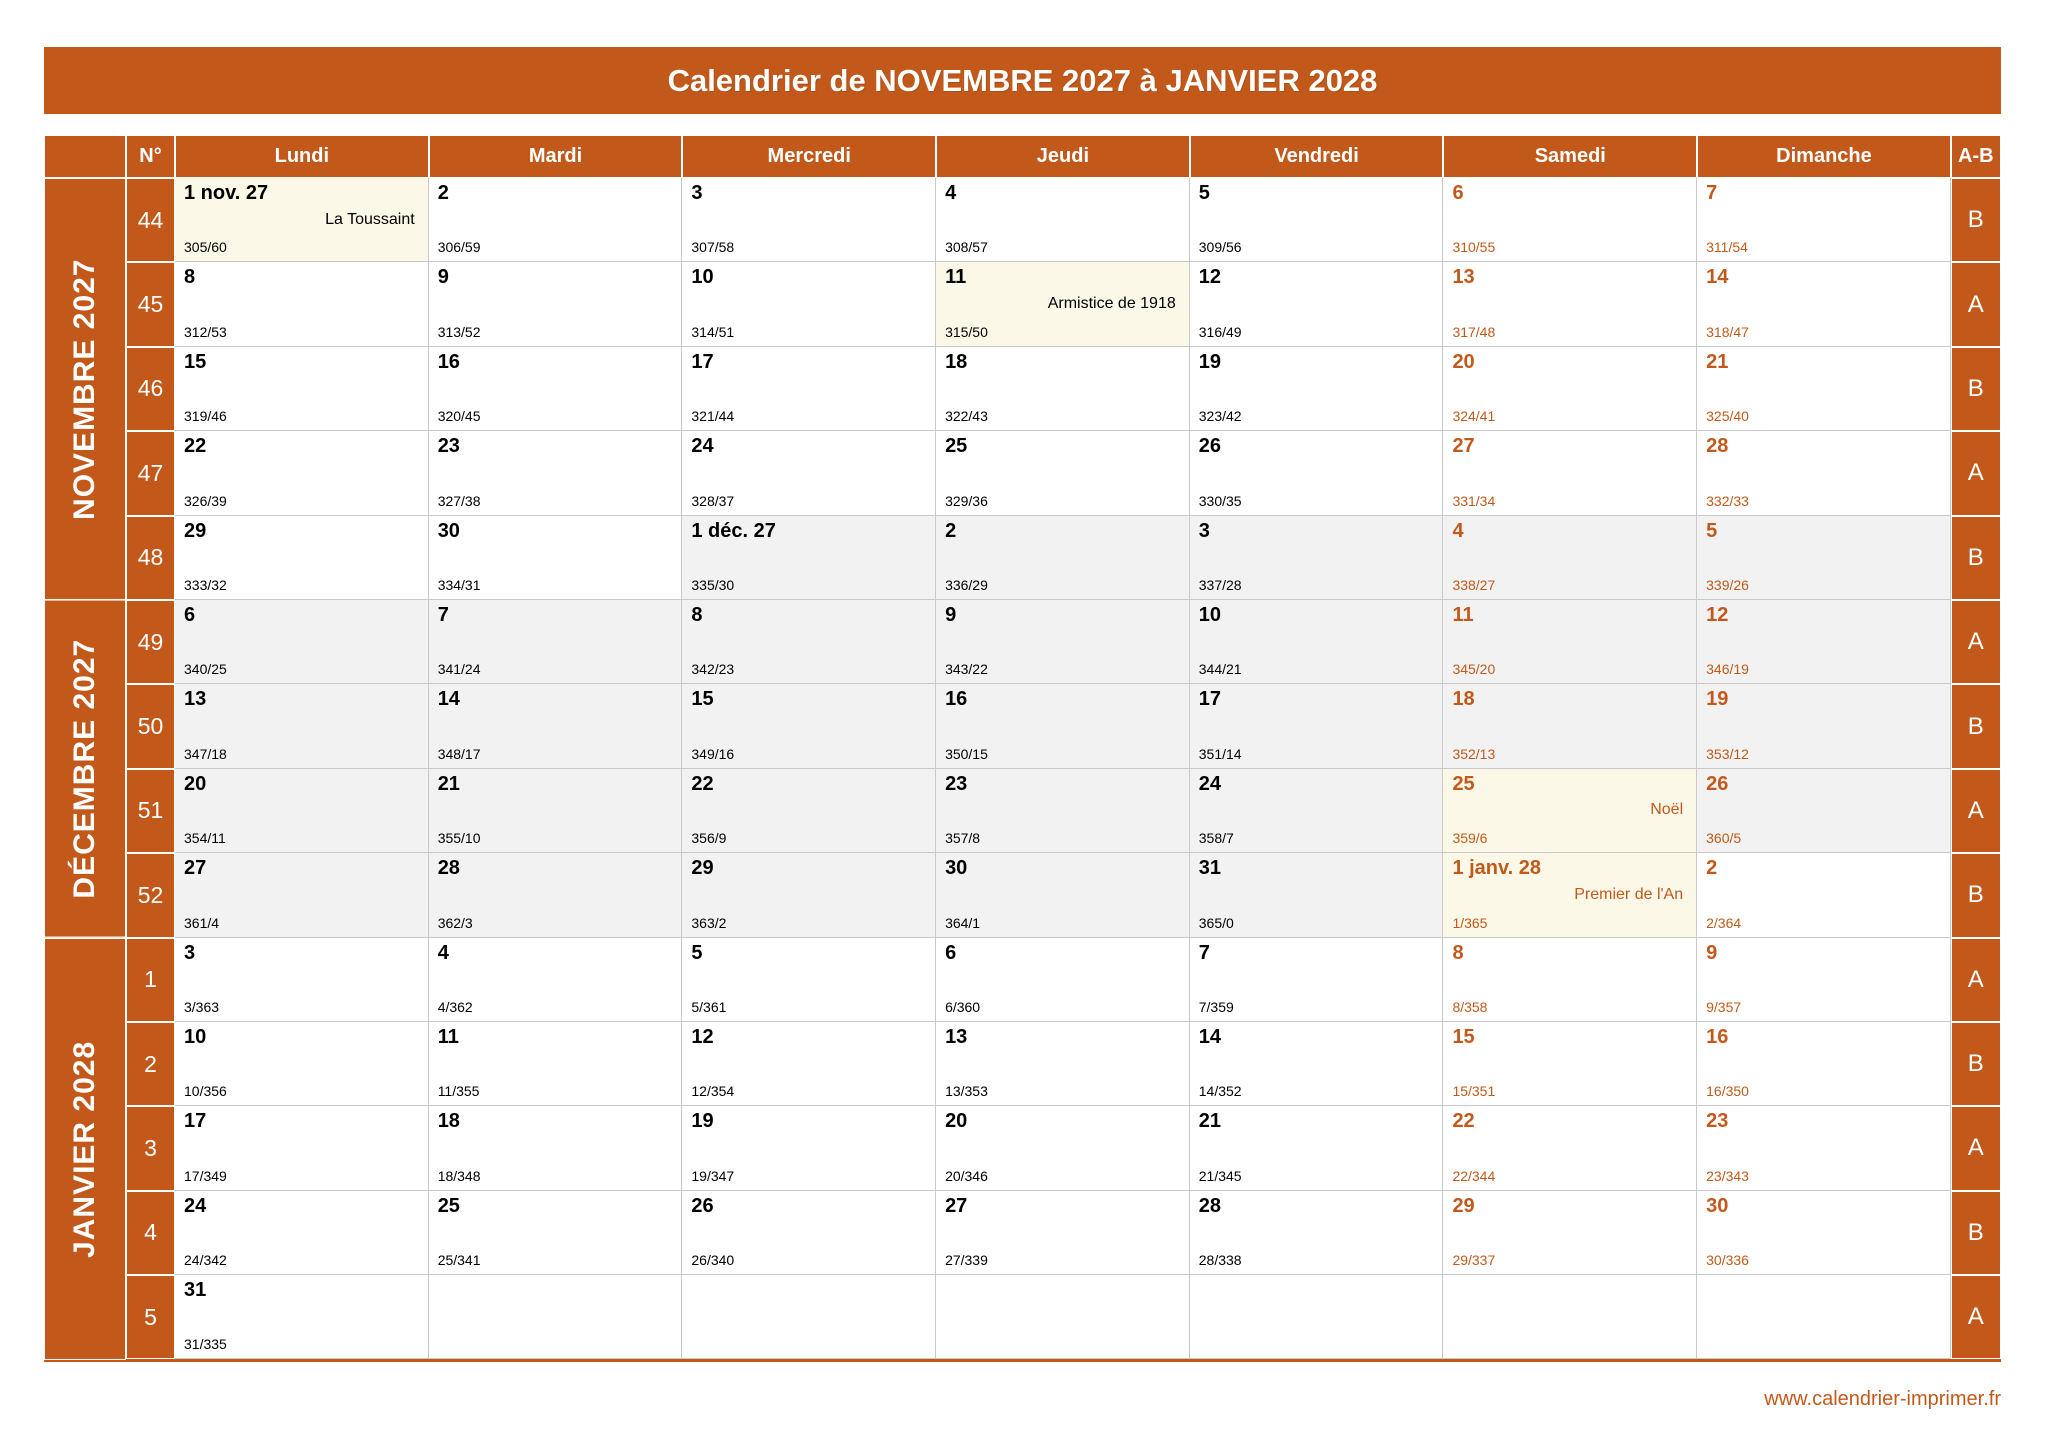  I want to click on day-number: 4, so click(443, 952).